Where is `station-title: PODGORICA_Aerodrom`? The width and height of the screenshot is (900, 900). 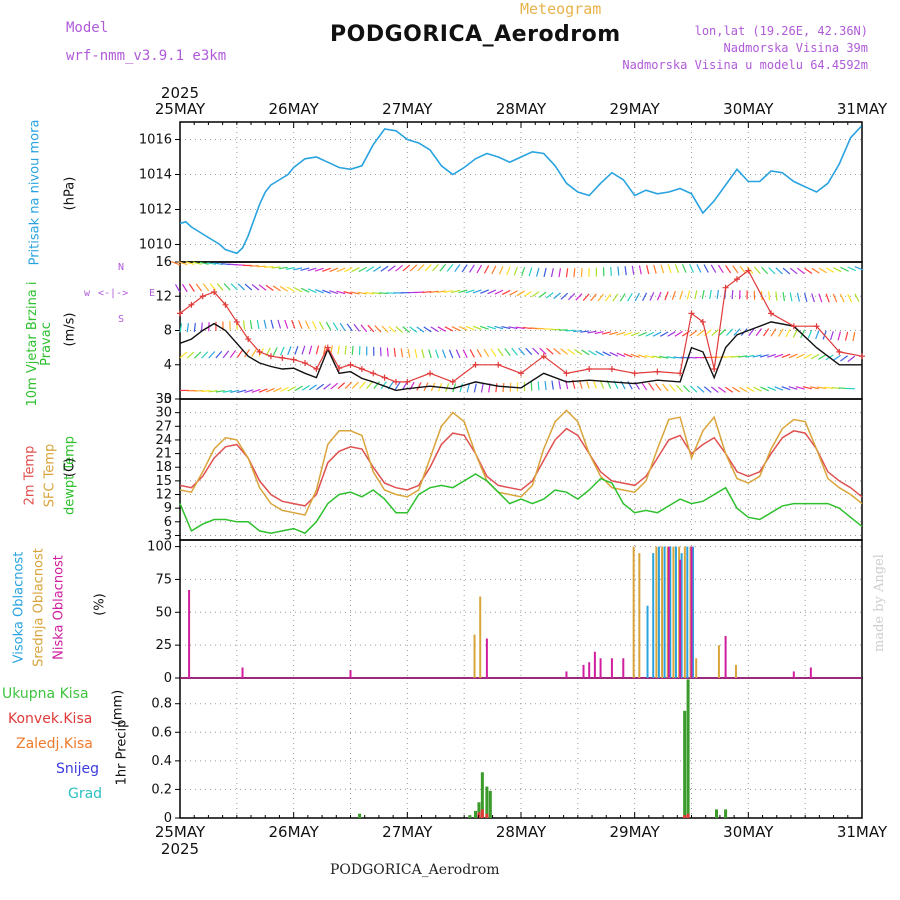 station-title: PODGORICA_Aerodrom is located at coordinates (475, 34).